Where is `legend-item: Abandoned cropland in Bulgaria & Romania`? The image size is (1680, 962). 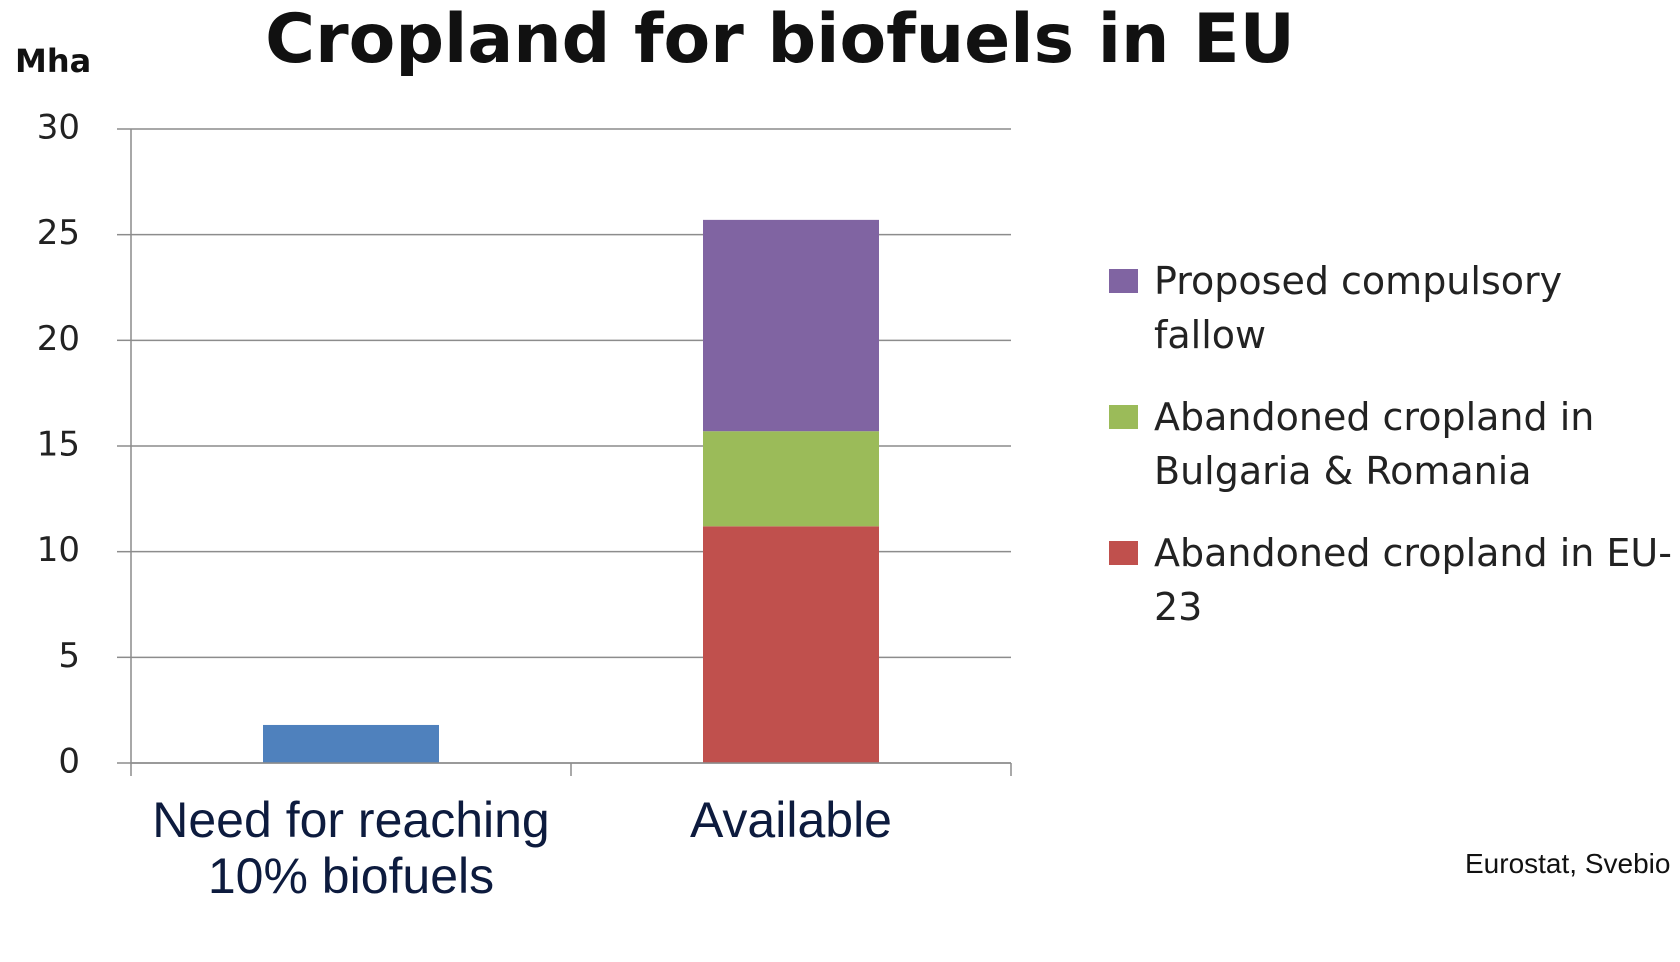
legend-item: Abandoned cropland in Bulgaria & Romania is located at coordinates (1394, 444).